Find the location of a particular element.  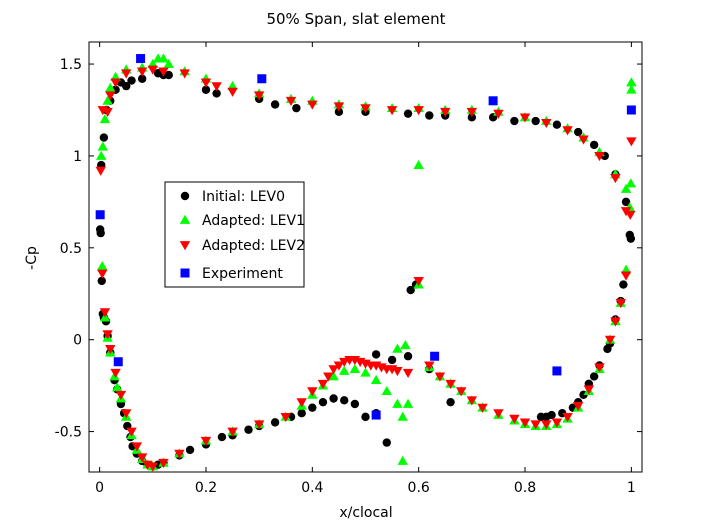

legend-marker-adapted-lev2 is located at coordinates (185, 246).